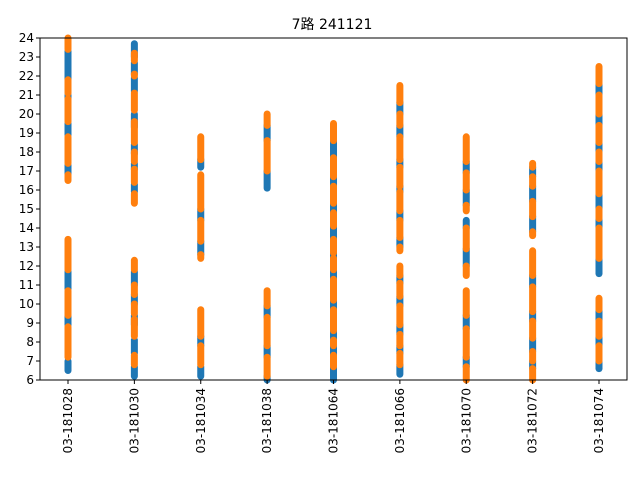 This screenshot has height=480, width=640. What do you see at coordinates (26, 190) in the screenshot?
I see `y-tick-label: 16` at bounding box center [26, 190].